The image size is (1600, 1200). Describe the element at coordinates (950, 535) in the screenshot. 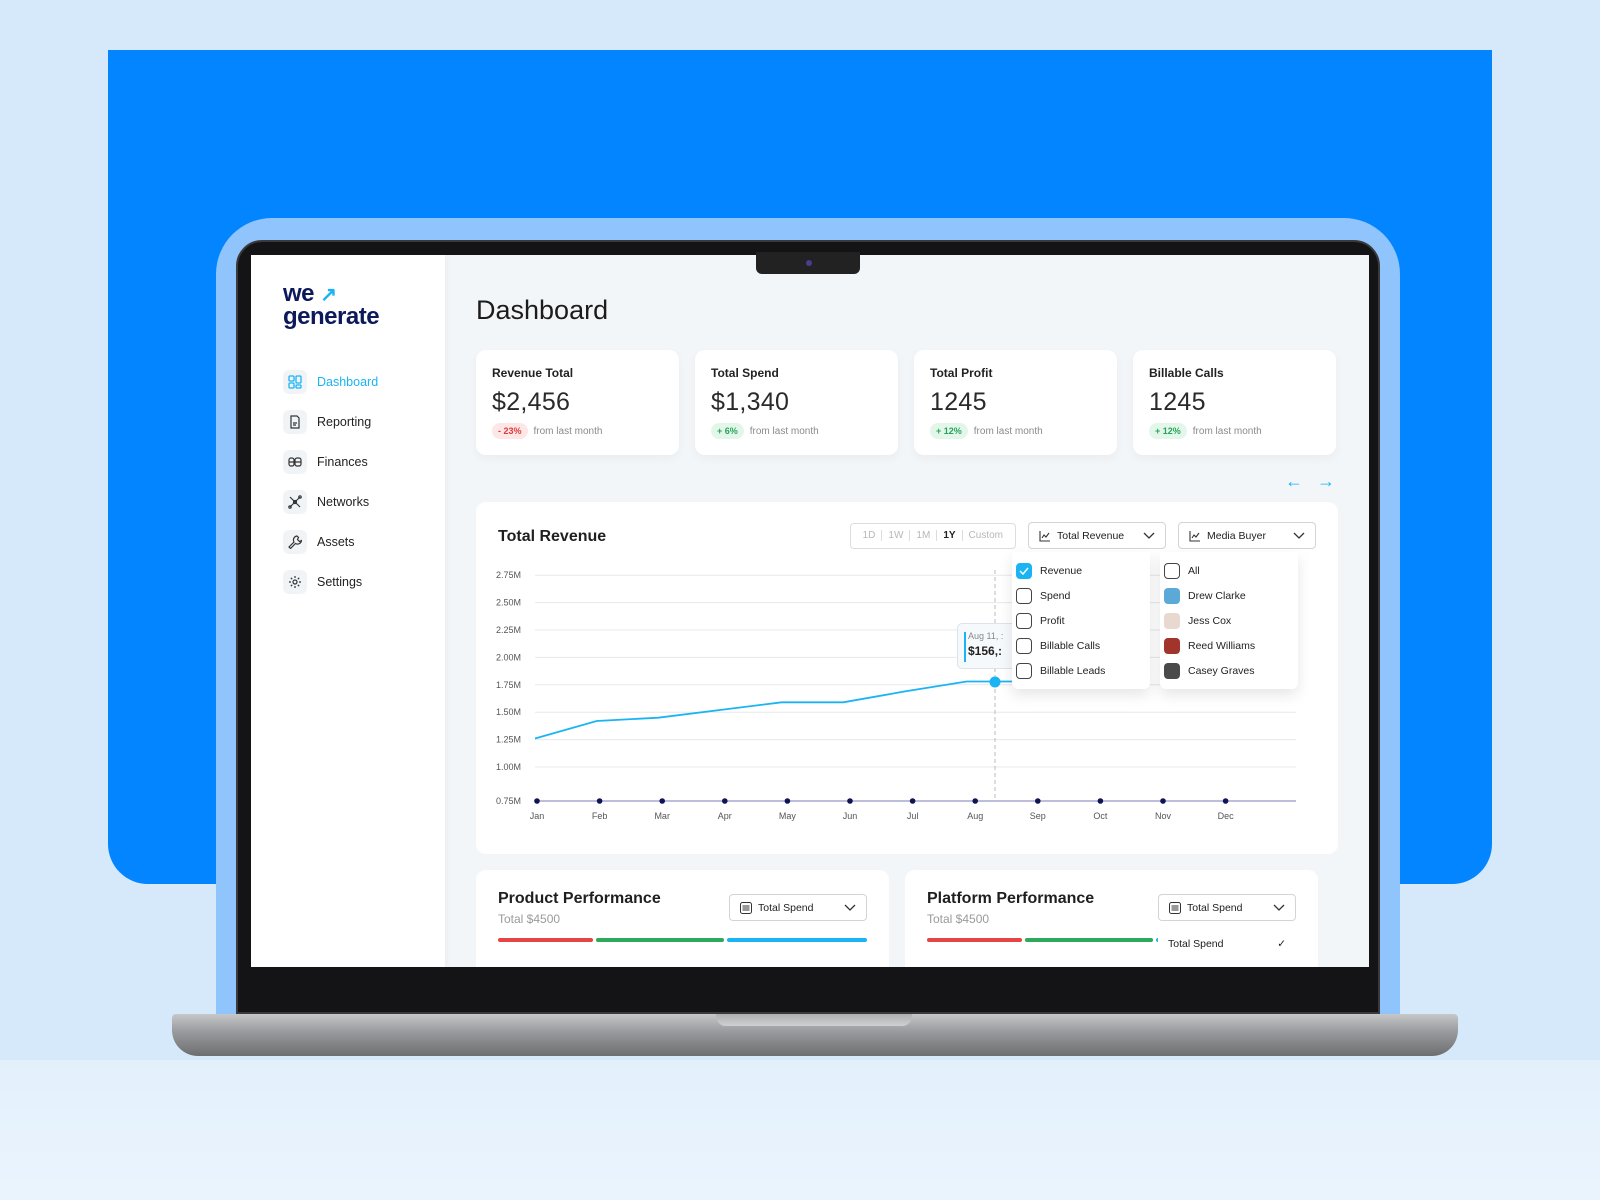

I see `range-1y: 1Y` at that location.